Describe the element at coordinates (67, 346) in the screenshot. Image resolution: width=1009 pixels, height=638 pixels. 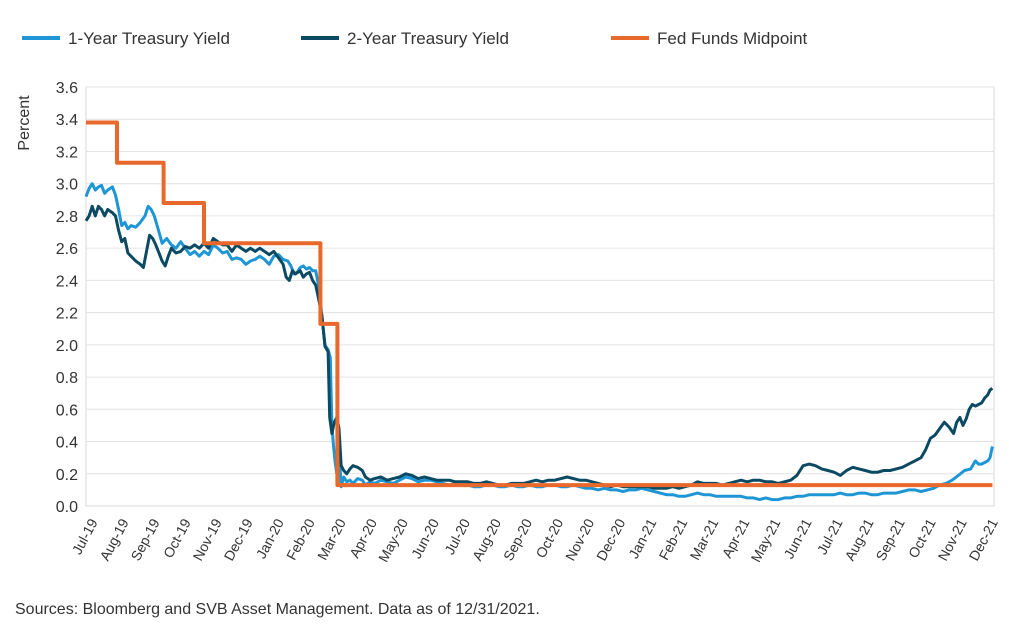
I see `y-tick-label: 2.0` at that location.